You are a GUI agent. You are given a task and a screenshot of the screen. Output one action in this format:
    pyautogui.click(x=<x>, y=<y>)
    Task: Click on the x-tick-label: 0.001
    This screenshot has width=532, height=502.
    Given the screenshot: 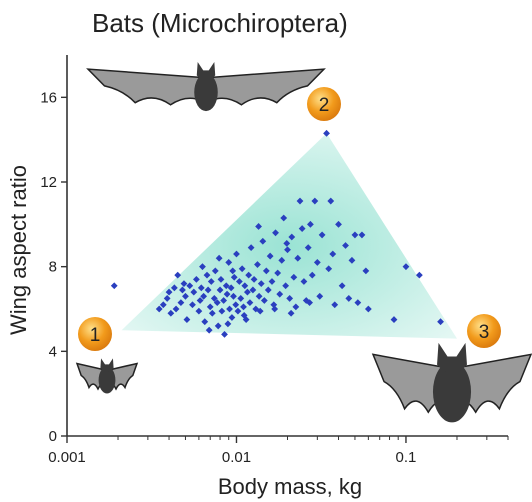 What is the action you would take?
    pyautogui.click(x=67, y=457)
    